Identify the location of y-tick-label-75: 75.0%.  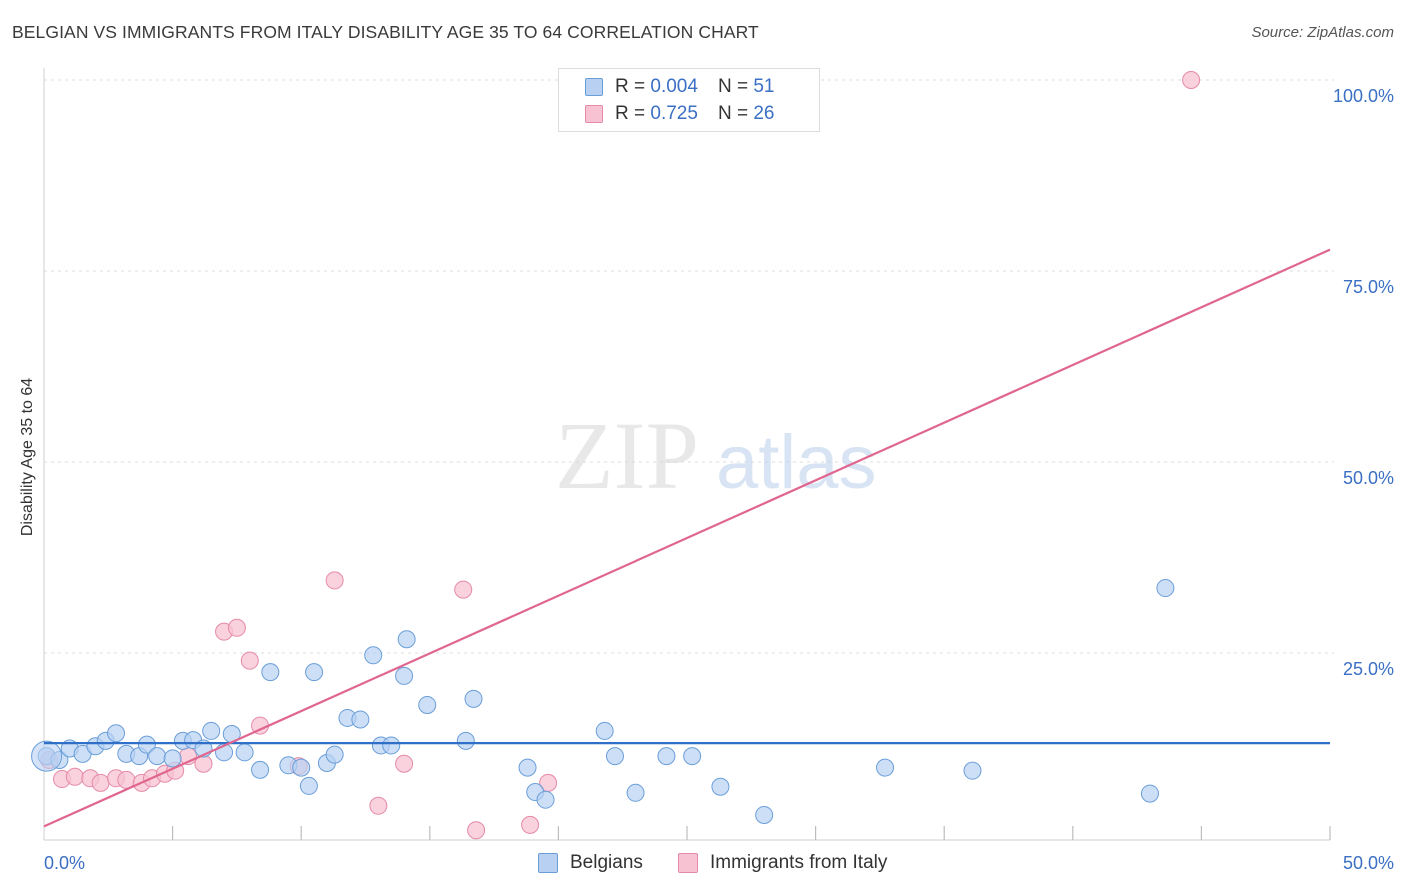
(1368, 287).